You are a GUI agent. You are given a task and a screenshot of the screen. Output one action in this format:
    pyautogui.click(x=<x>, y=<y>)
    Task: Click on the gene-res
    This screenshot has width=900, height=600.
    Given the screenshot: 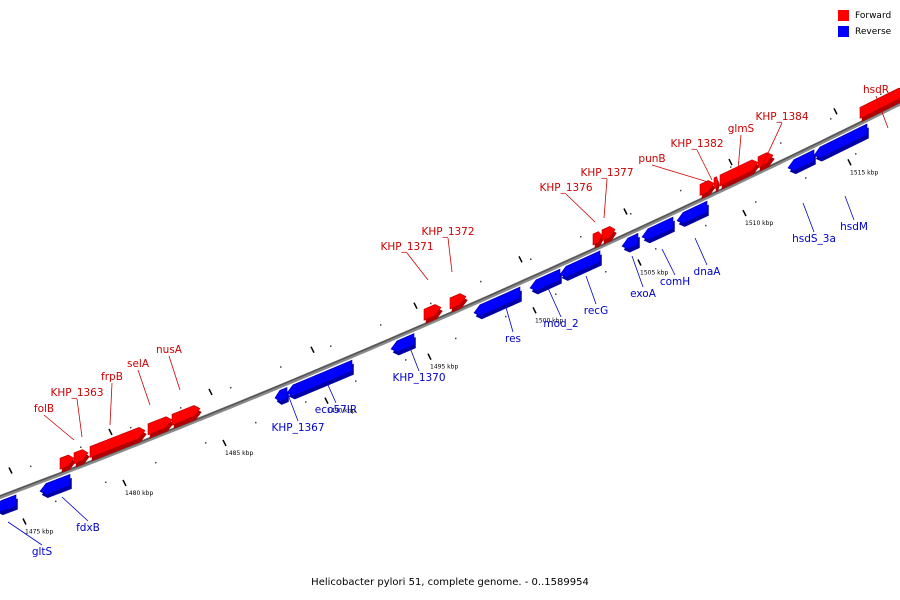 What is the action you would take?
    pyautogui.click(x=497, y=301)
    